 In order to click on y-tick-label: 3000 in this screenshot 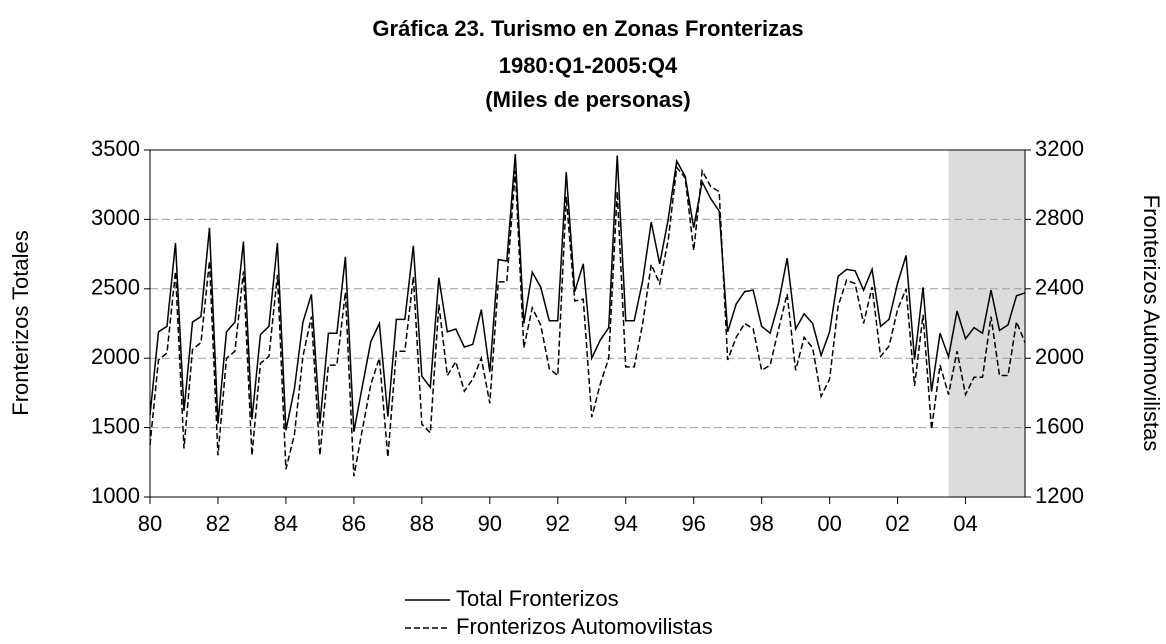, I will do `click(115, 217)`.